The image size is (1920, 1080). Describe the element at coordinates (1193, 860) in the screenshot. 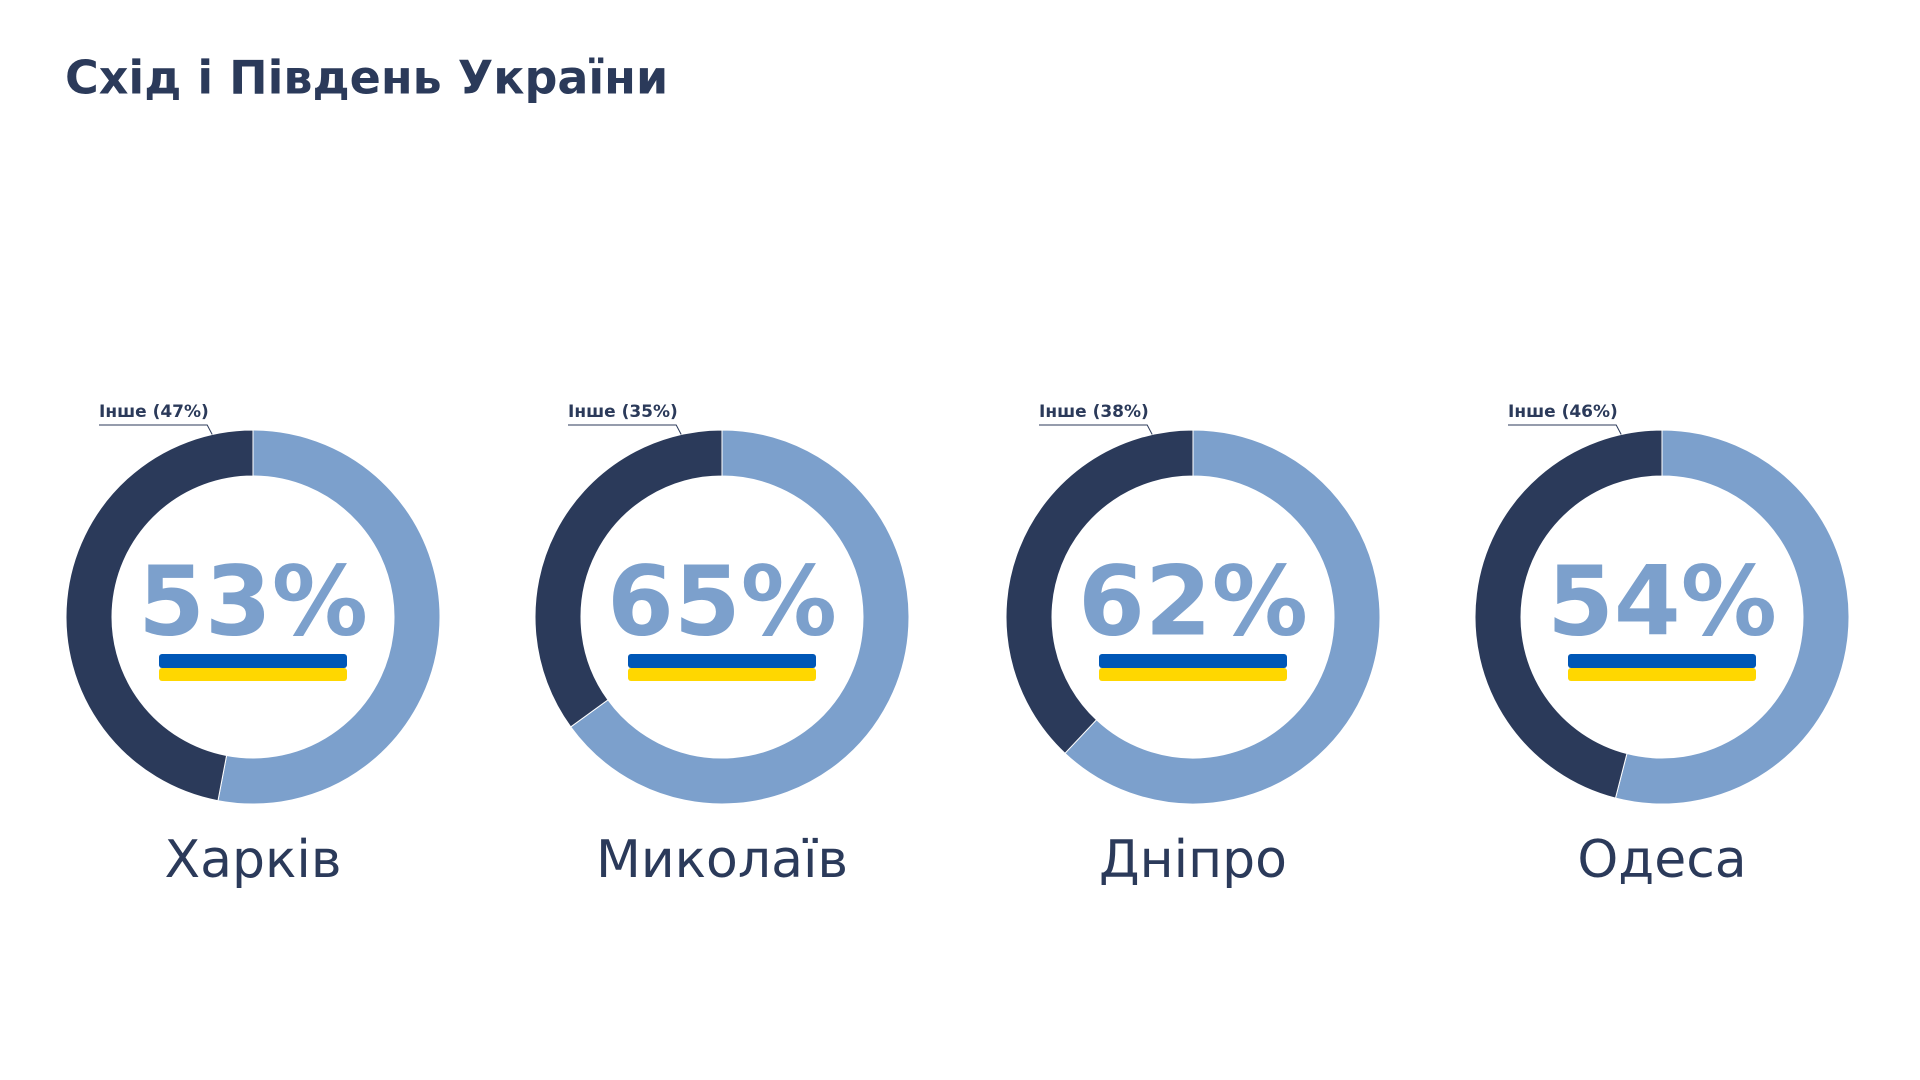

I see `city-name: Дніпро` at that location.